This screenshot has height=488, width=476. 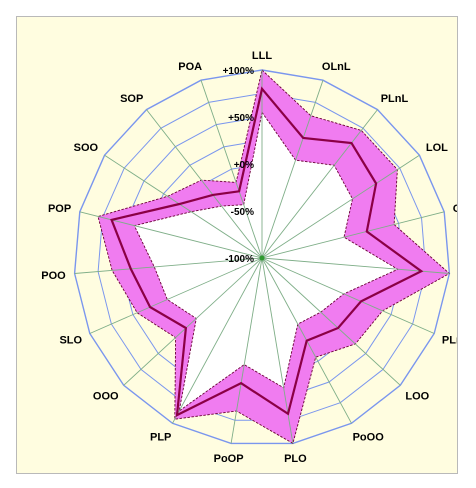 I want to click on category-label-PLO: PLO, so click(x=295, y=459).